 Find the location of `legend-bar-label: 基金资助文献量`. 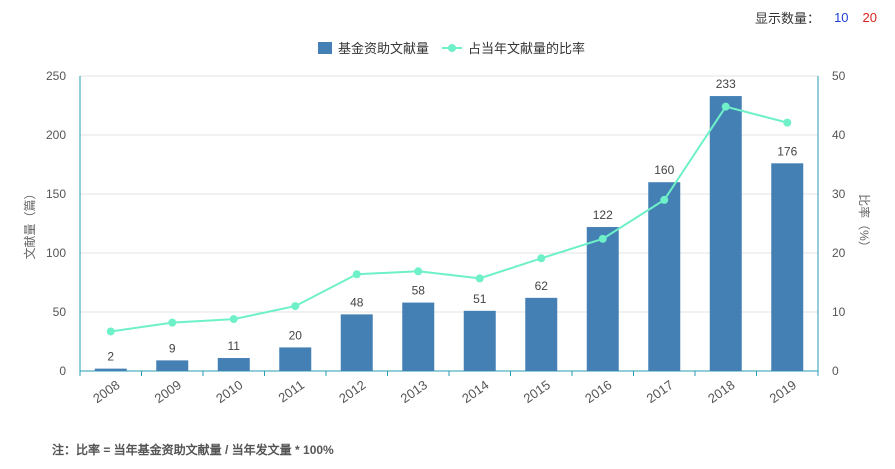

legend-bar-label: 基金资助文献量 is located at coordinates (383, 48).